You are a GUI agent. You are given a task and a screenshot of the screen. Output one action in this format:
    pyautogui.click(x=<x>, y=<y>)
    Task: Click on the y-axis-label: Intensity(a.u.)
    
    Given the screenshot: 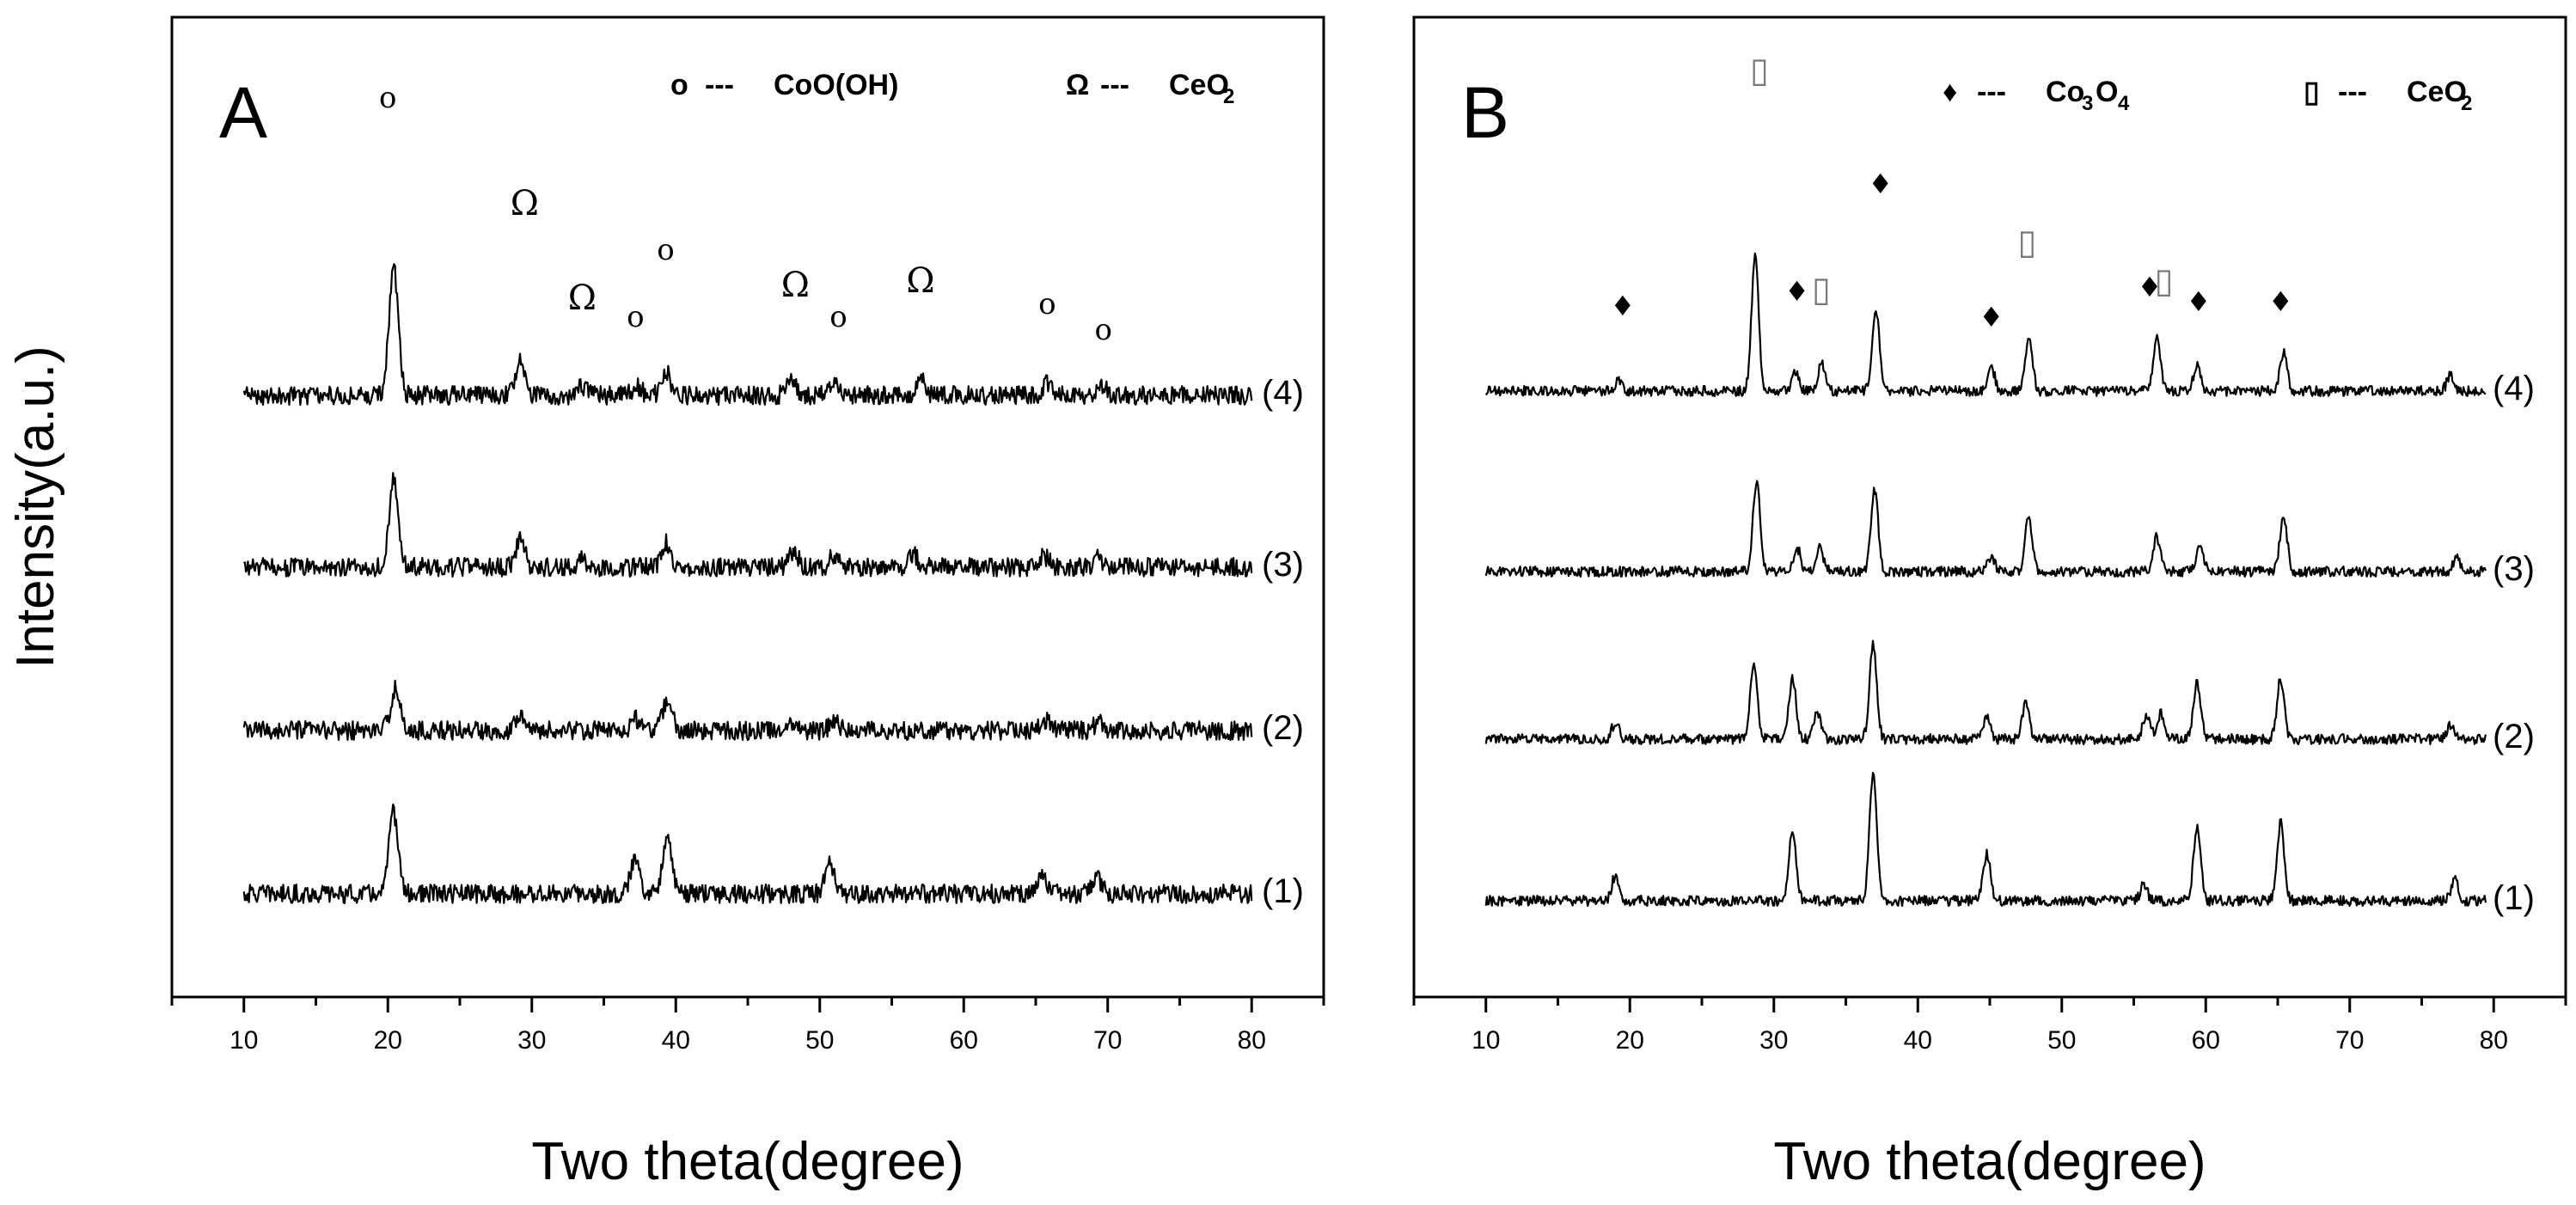 What is the action you would take?
    pyautogui.click(x=35, y=507)
    